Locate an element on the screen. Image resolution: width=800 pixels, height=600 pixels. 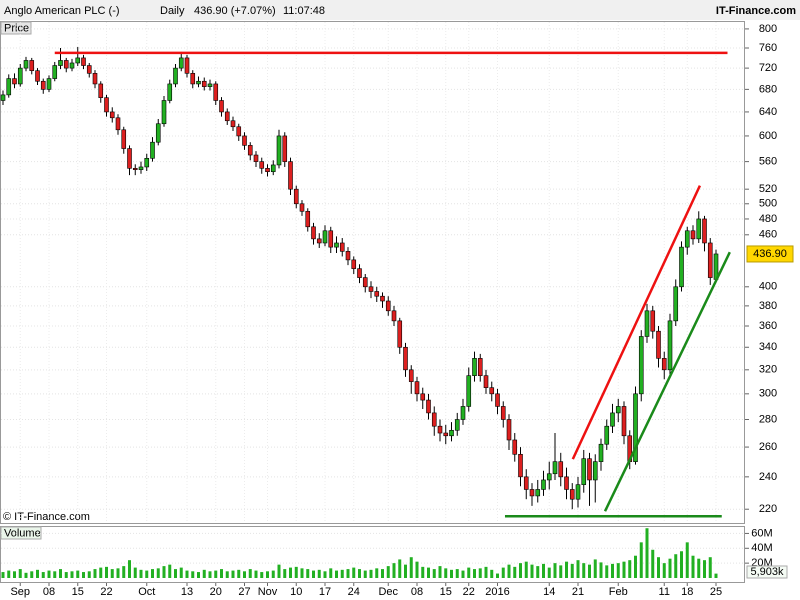
y-tick-label: 360 is located at coordinates (768, 326).